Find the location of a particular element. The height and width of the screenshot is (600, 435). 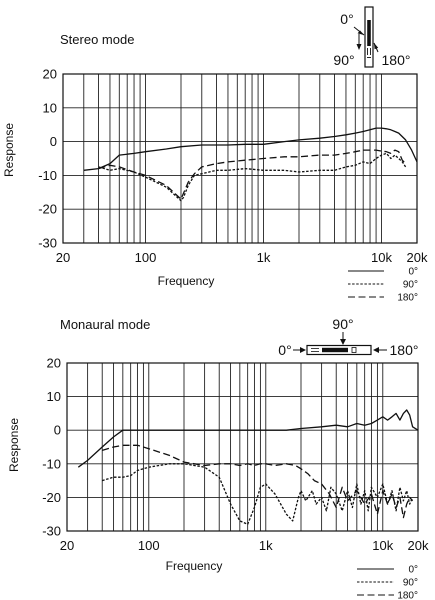

monaural-y-axis-label: Response is located at coordinates (14, 445).